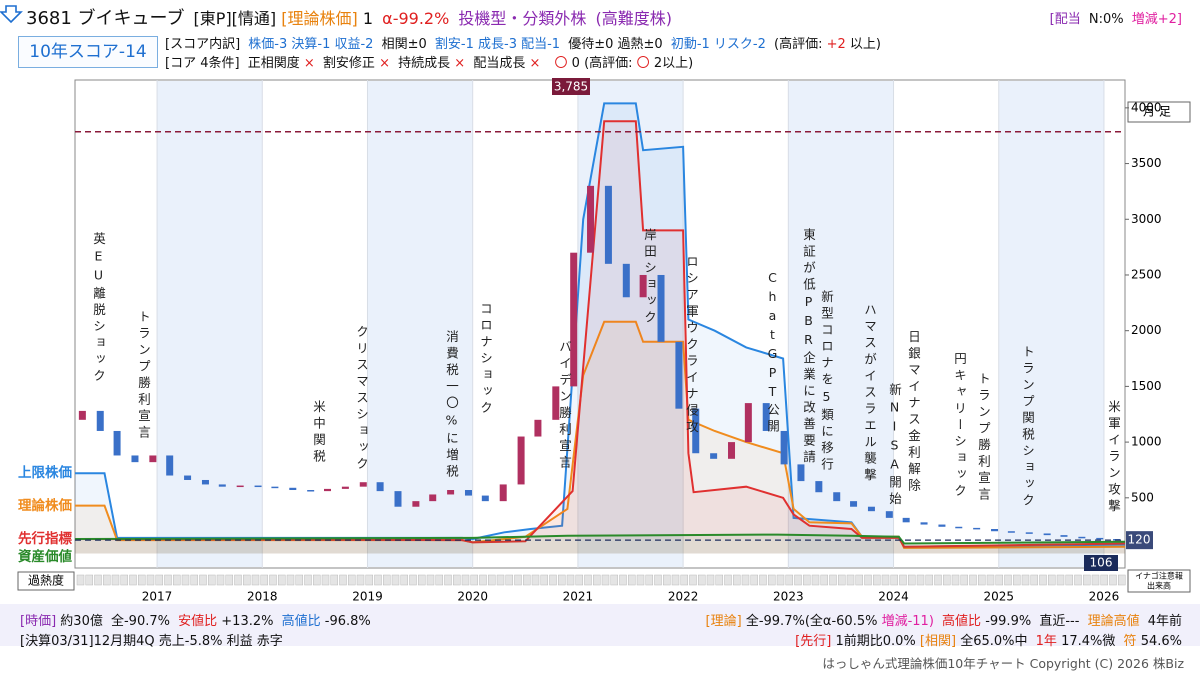 The image size is (1200, 675). I want to click on score-text: 初動-1 リスク-2, so click(718, 44).